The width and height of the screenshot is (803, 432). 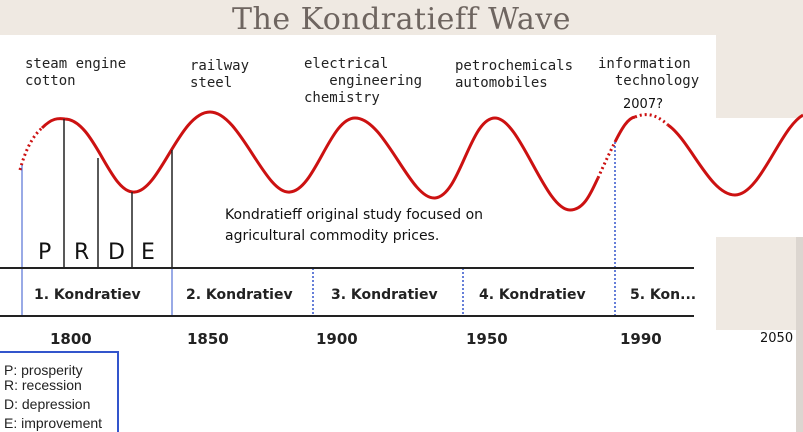 I want to click on page-title: The Kondratieff Wave, so click(x=401, y=19).